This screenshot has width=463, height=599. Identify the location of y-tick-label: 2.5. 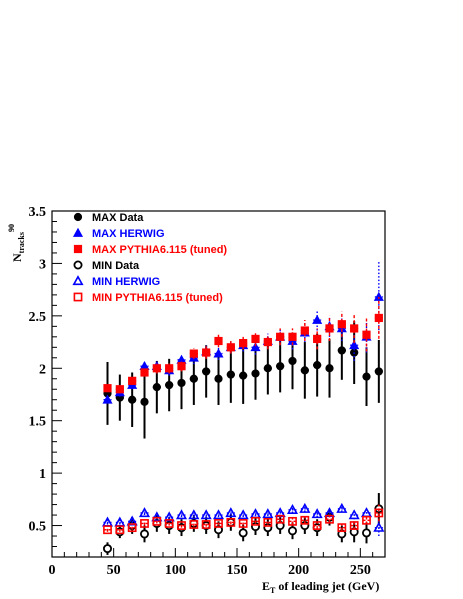
(38, 317).